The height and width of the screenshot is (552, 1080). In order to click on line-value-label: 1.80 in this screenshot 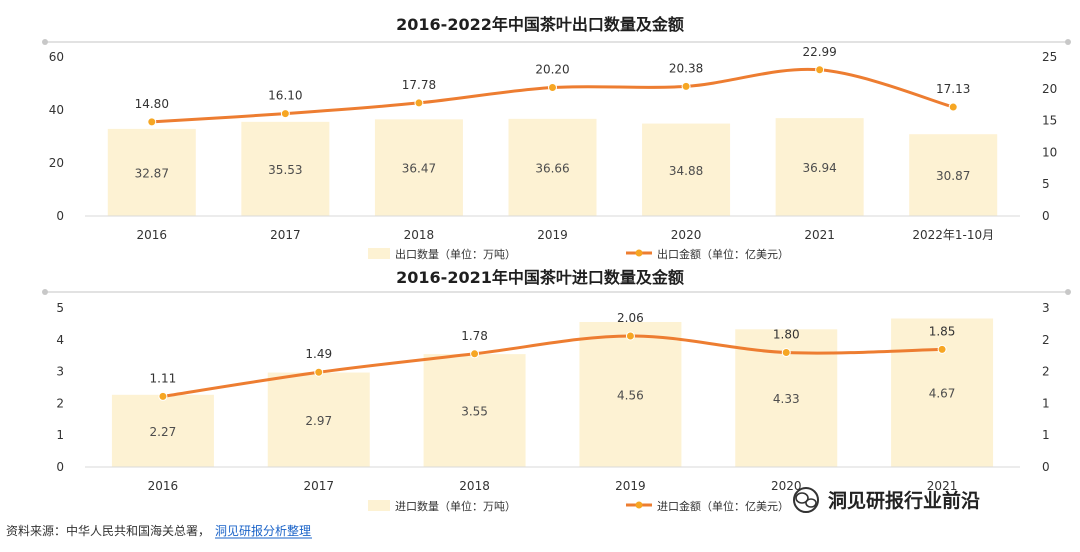, I will do `click(786, 335)`.